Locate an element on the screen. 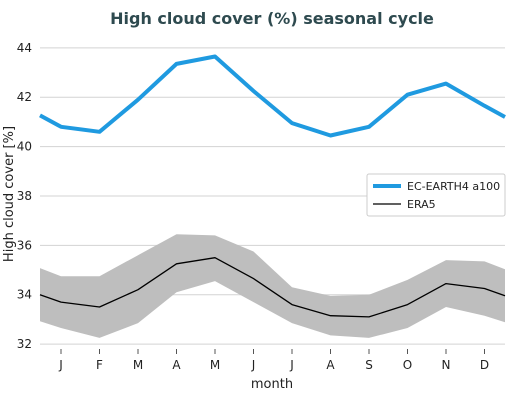  x-tick-label: F is located at coordinates (99, 365).